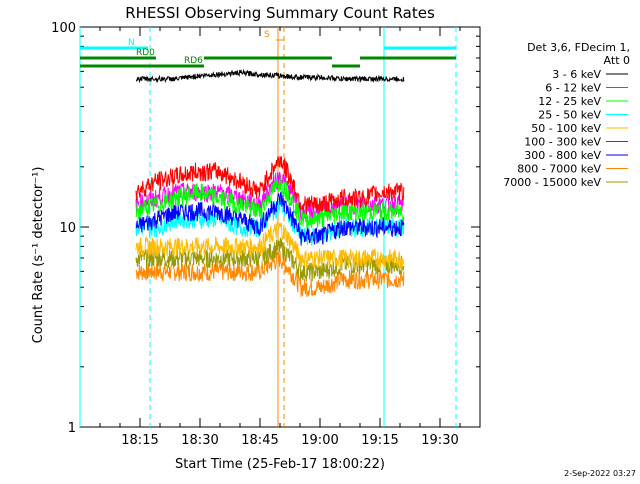 The height and width of the screenshot is (484, 640). What do you see at coordinates (131, 43) in the screenshot?
I see `flag-label: N` at bounding box center [131, 43].